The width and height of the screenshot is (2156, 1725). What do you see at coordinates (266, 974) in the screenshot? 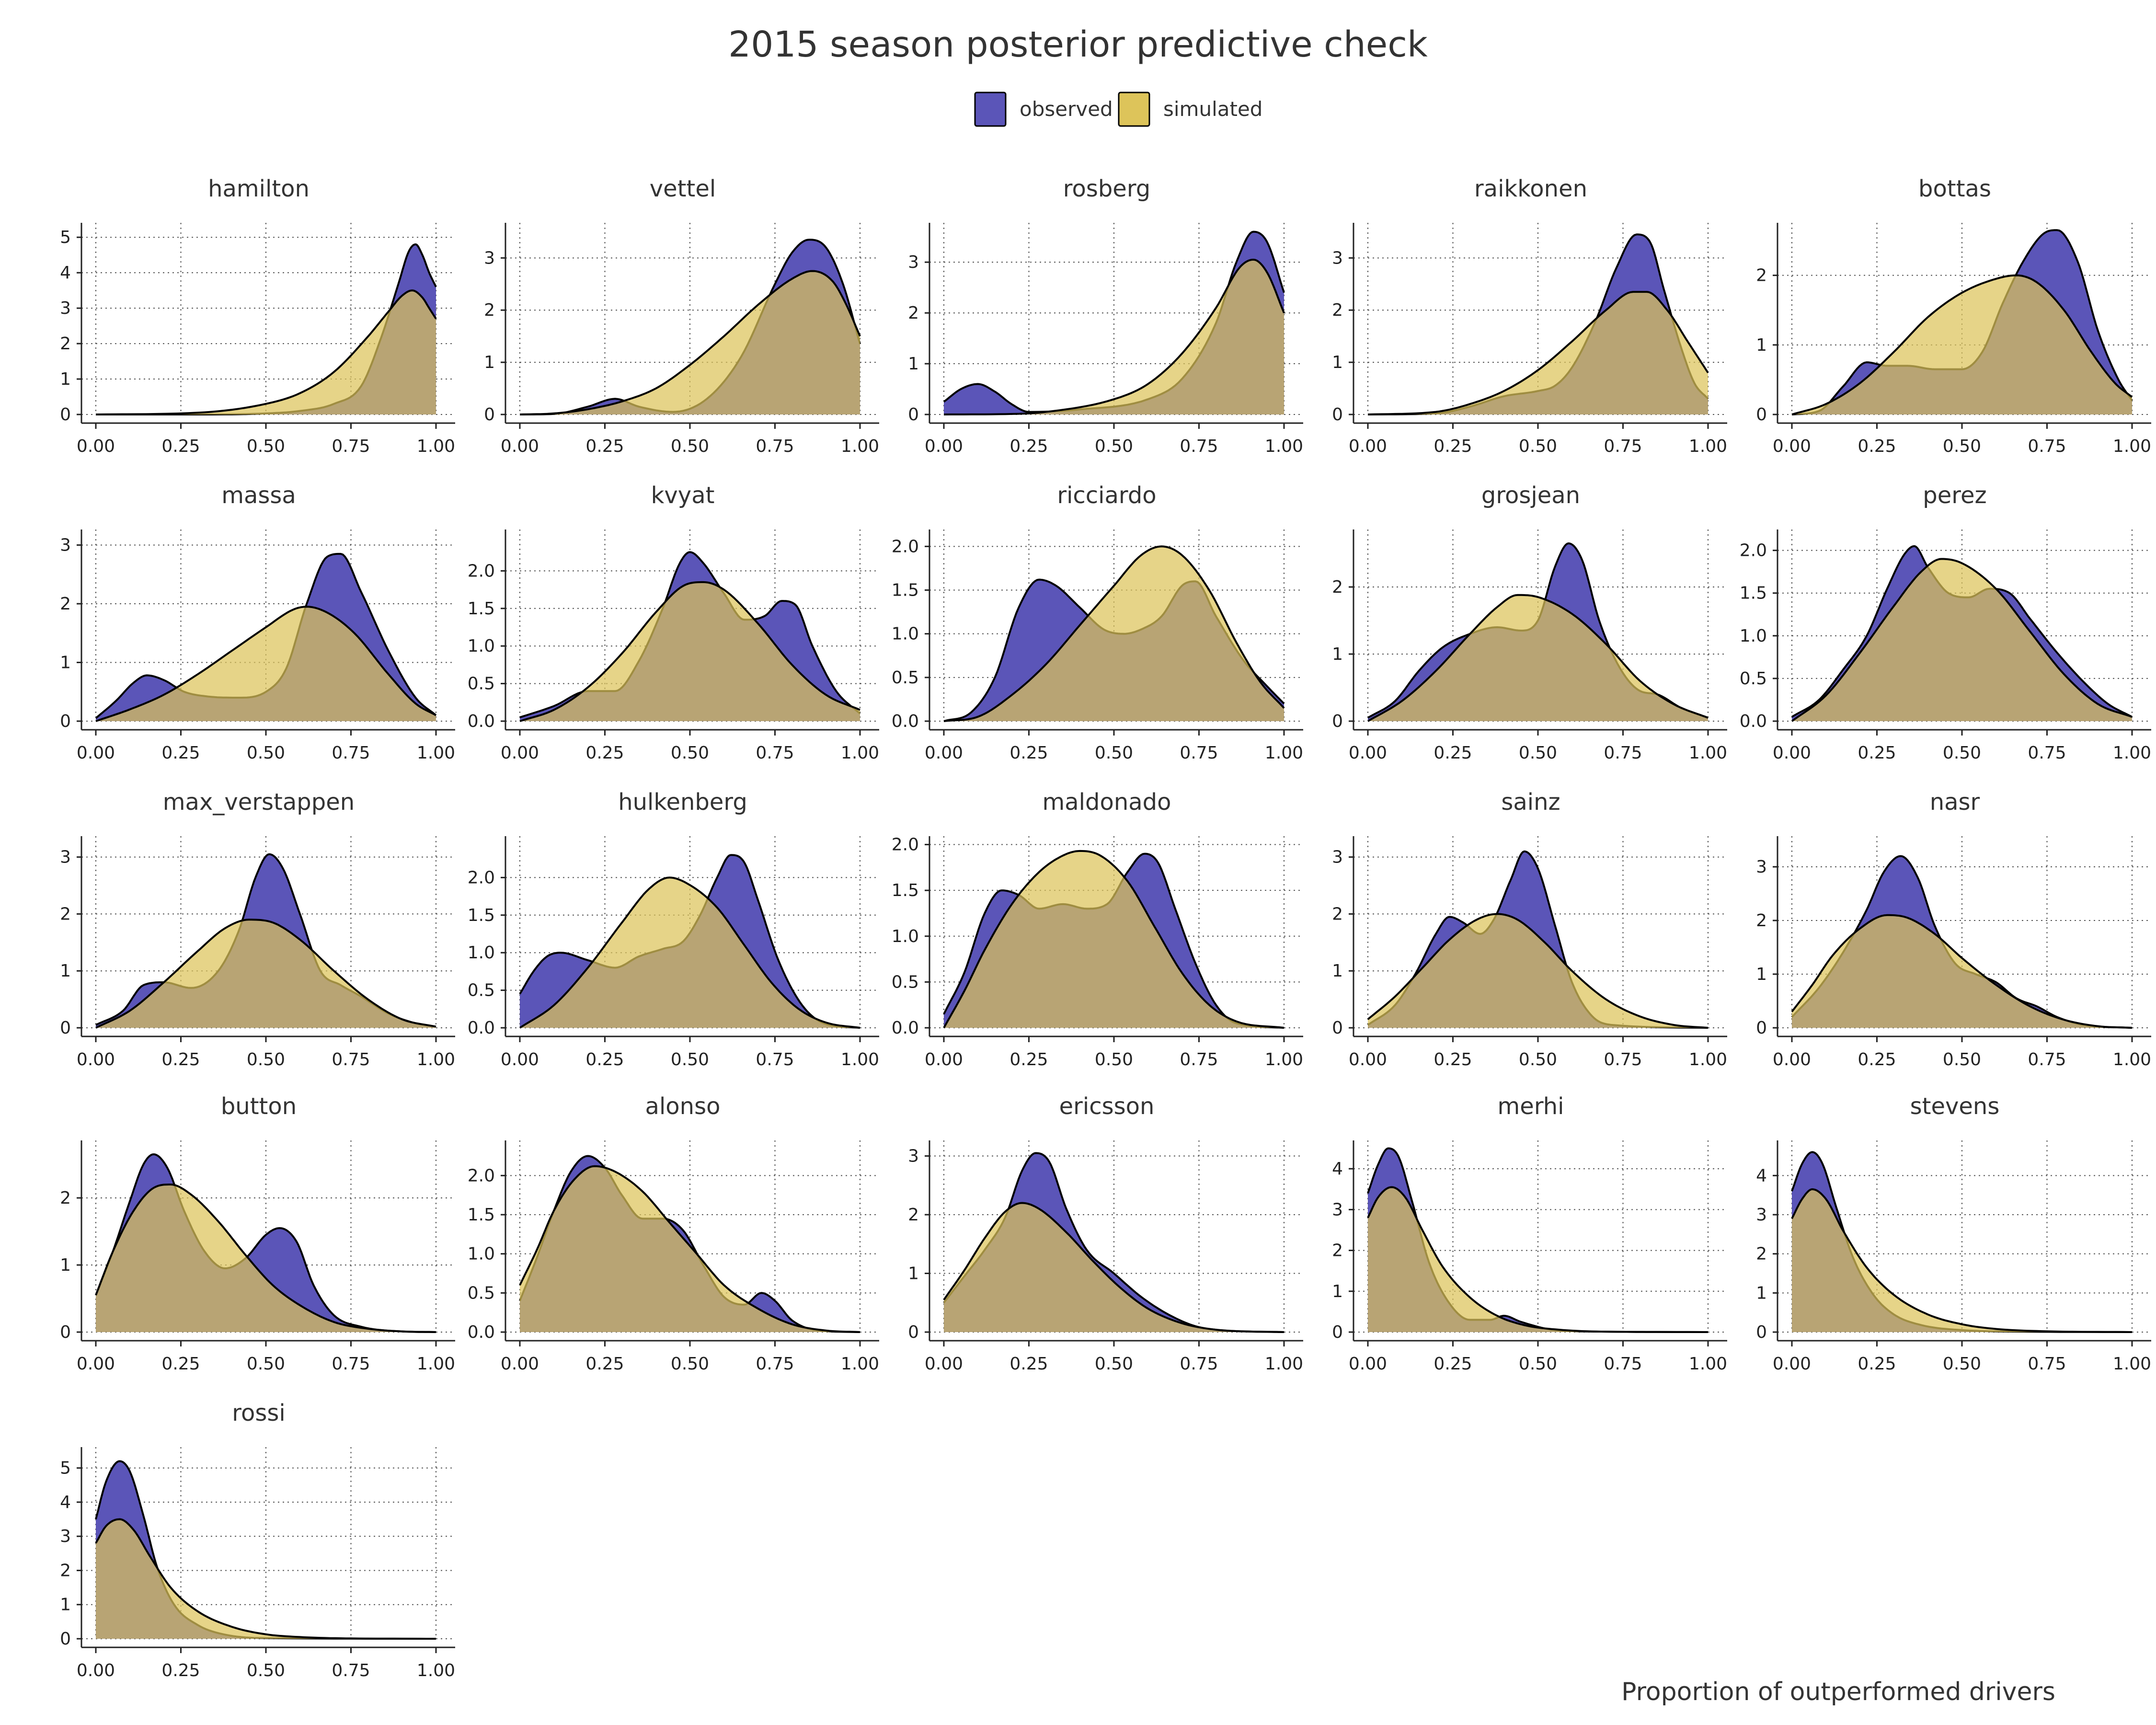
I see `density-area-simulated-max_verstappen` at bounding box center [266, 974].